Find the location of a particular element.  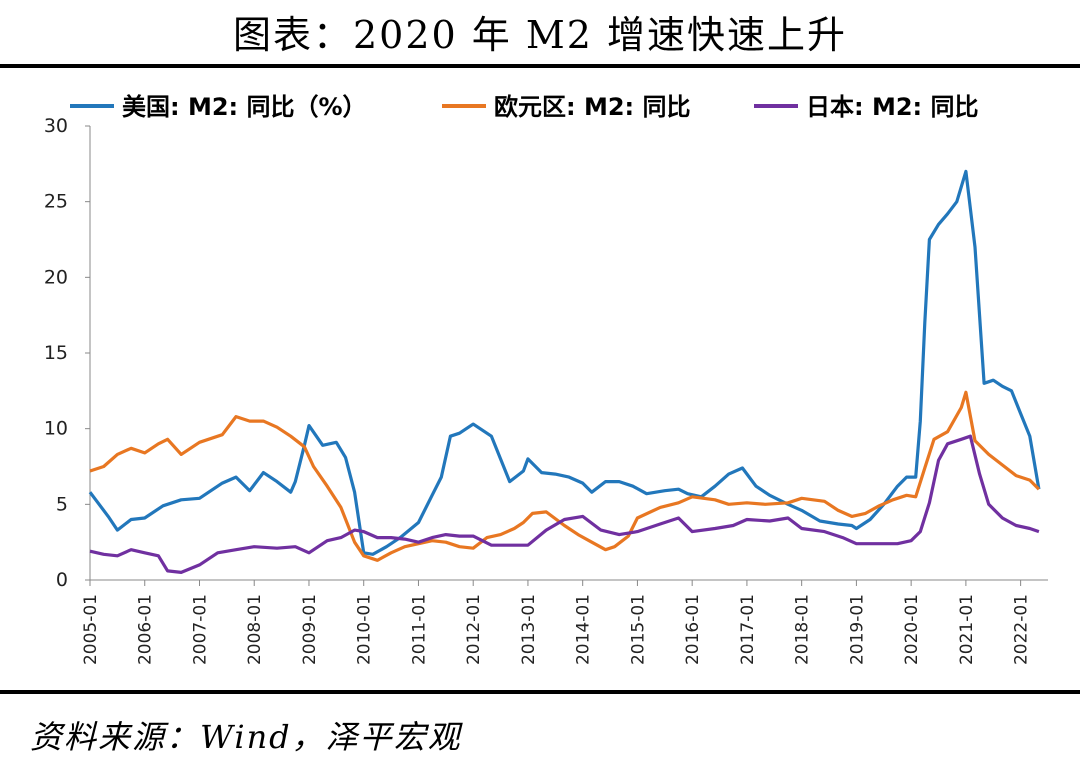

x-tick-label: 2017-01 is located at coordinates (748, 629).